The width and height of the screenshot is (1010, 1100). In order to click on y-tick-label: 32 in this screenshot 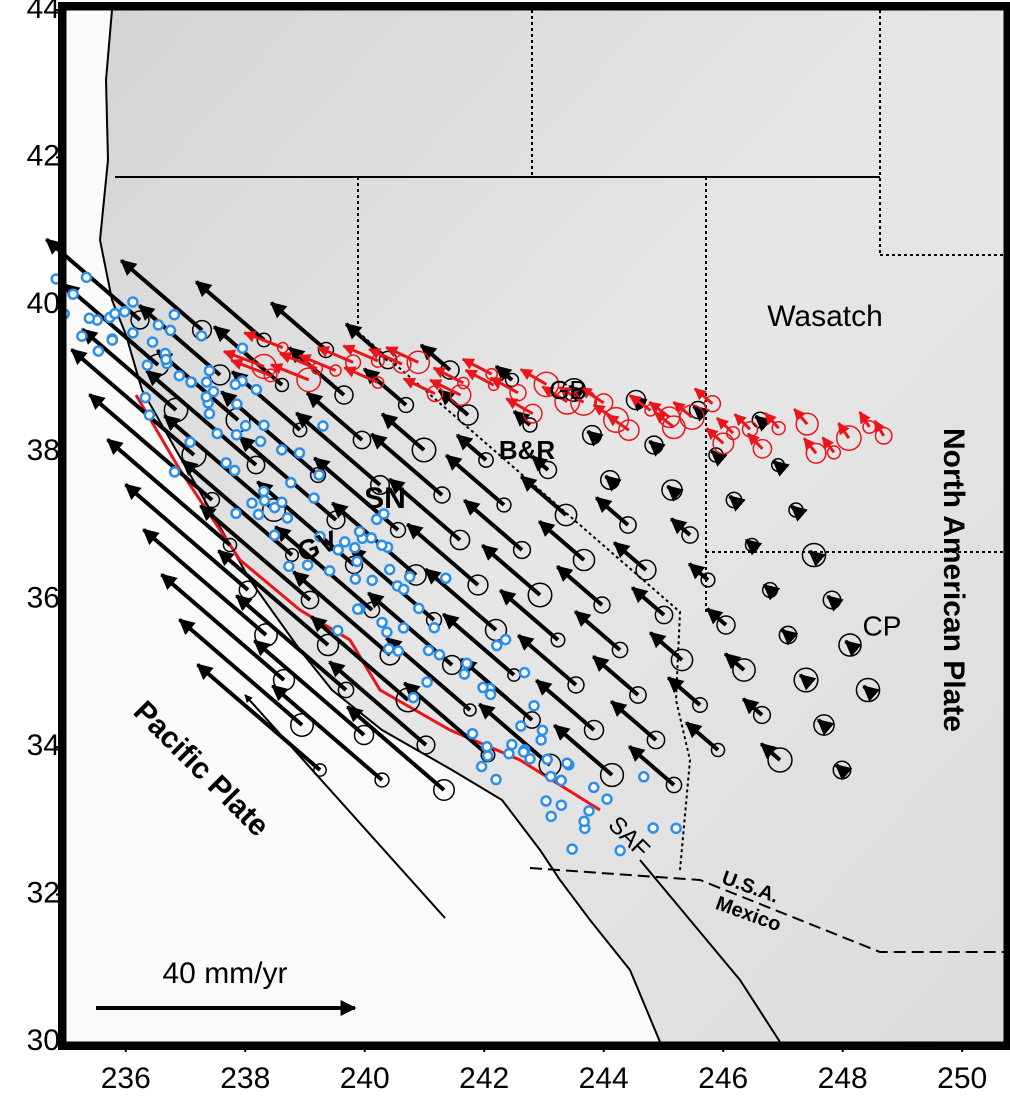, I will do `click(43, 892)`.